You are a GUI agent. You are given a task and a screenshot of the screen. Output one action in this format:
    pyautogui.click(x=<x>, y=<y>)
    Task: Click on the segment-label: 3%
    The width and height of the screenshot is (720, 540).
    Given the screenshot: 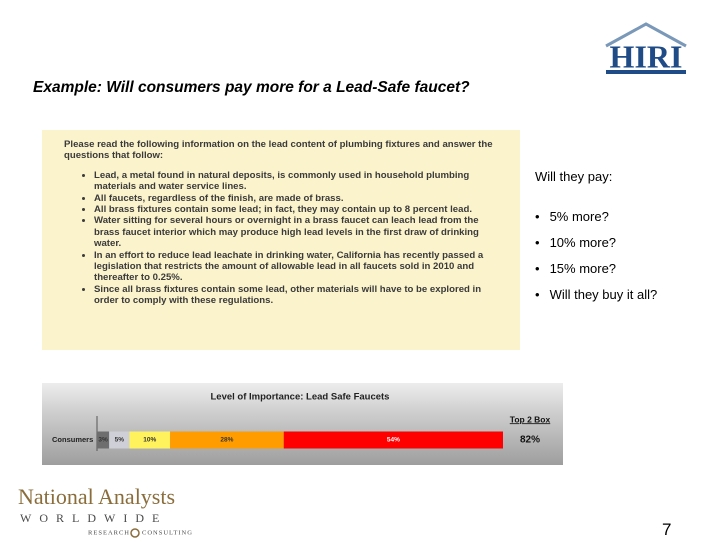 What is the action you would take?
    pyautogui.click(x=103, y=440)
    